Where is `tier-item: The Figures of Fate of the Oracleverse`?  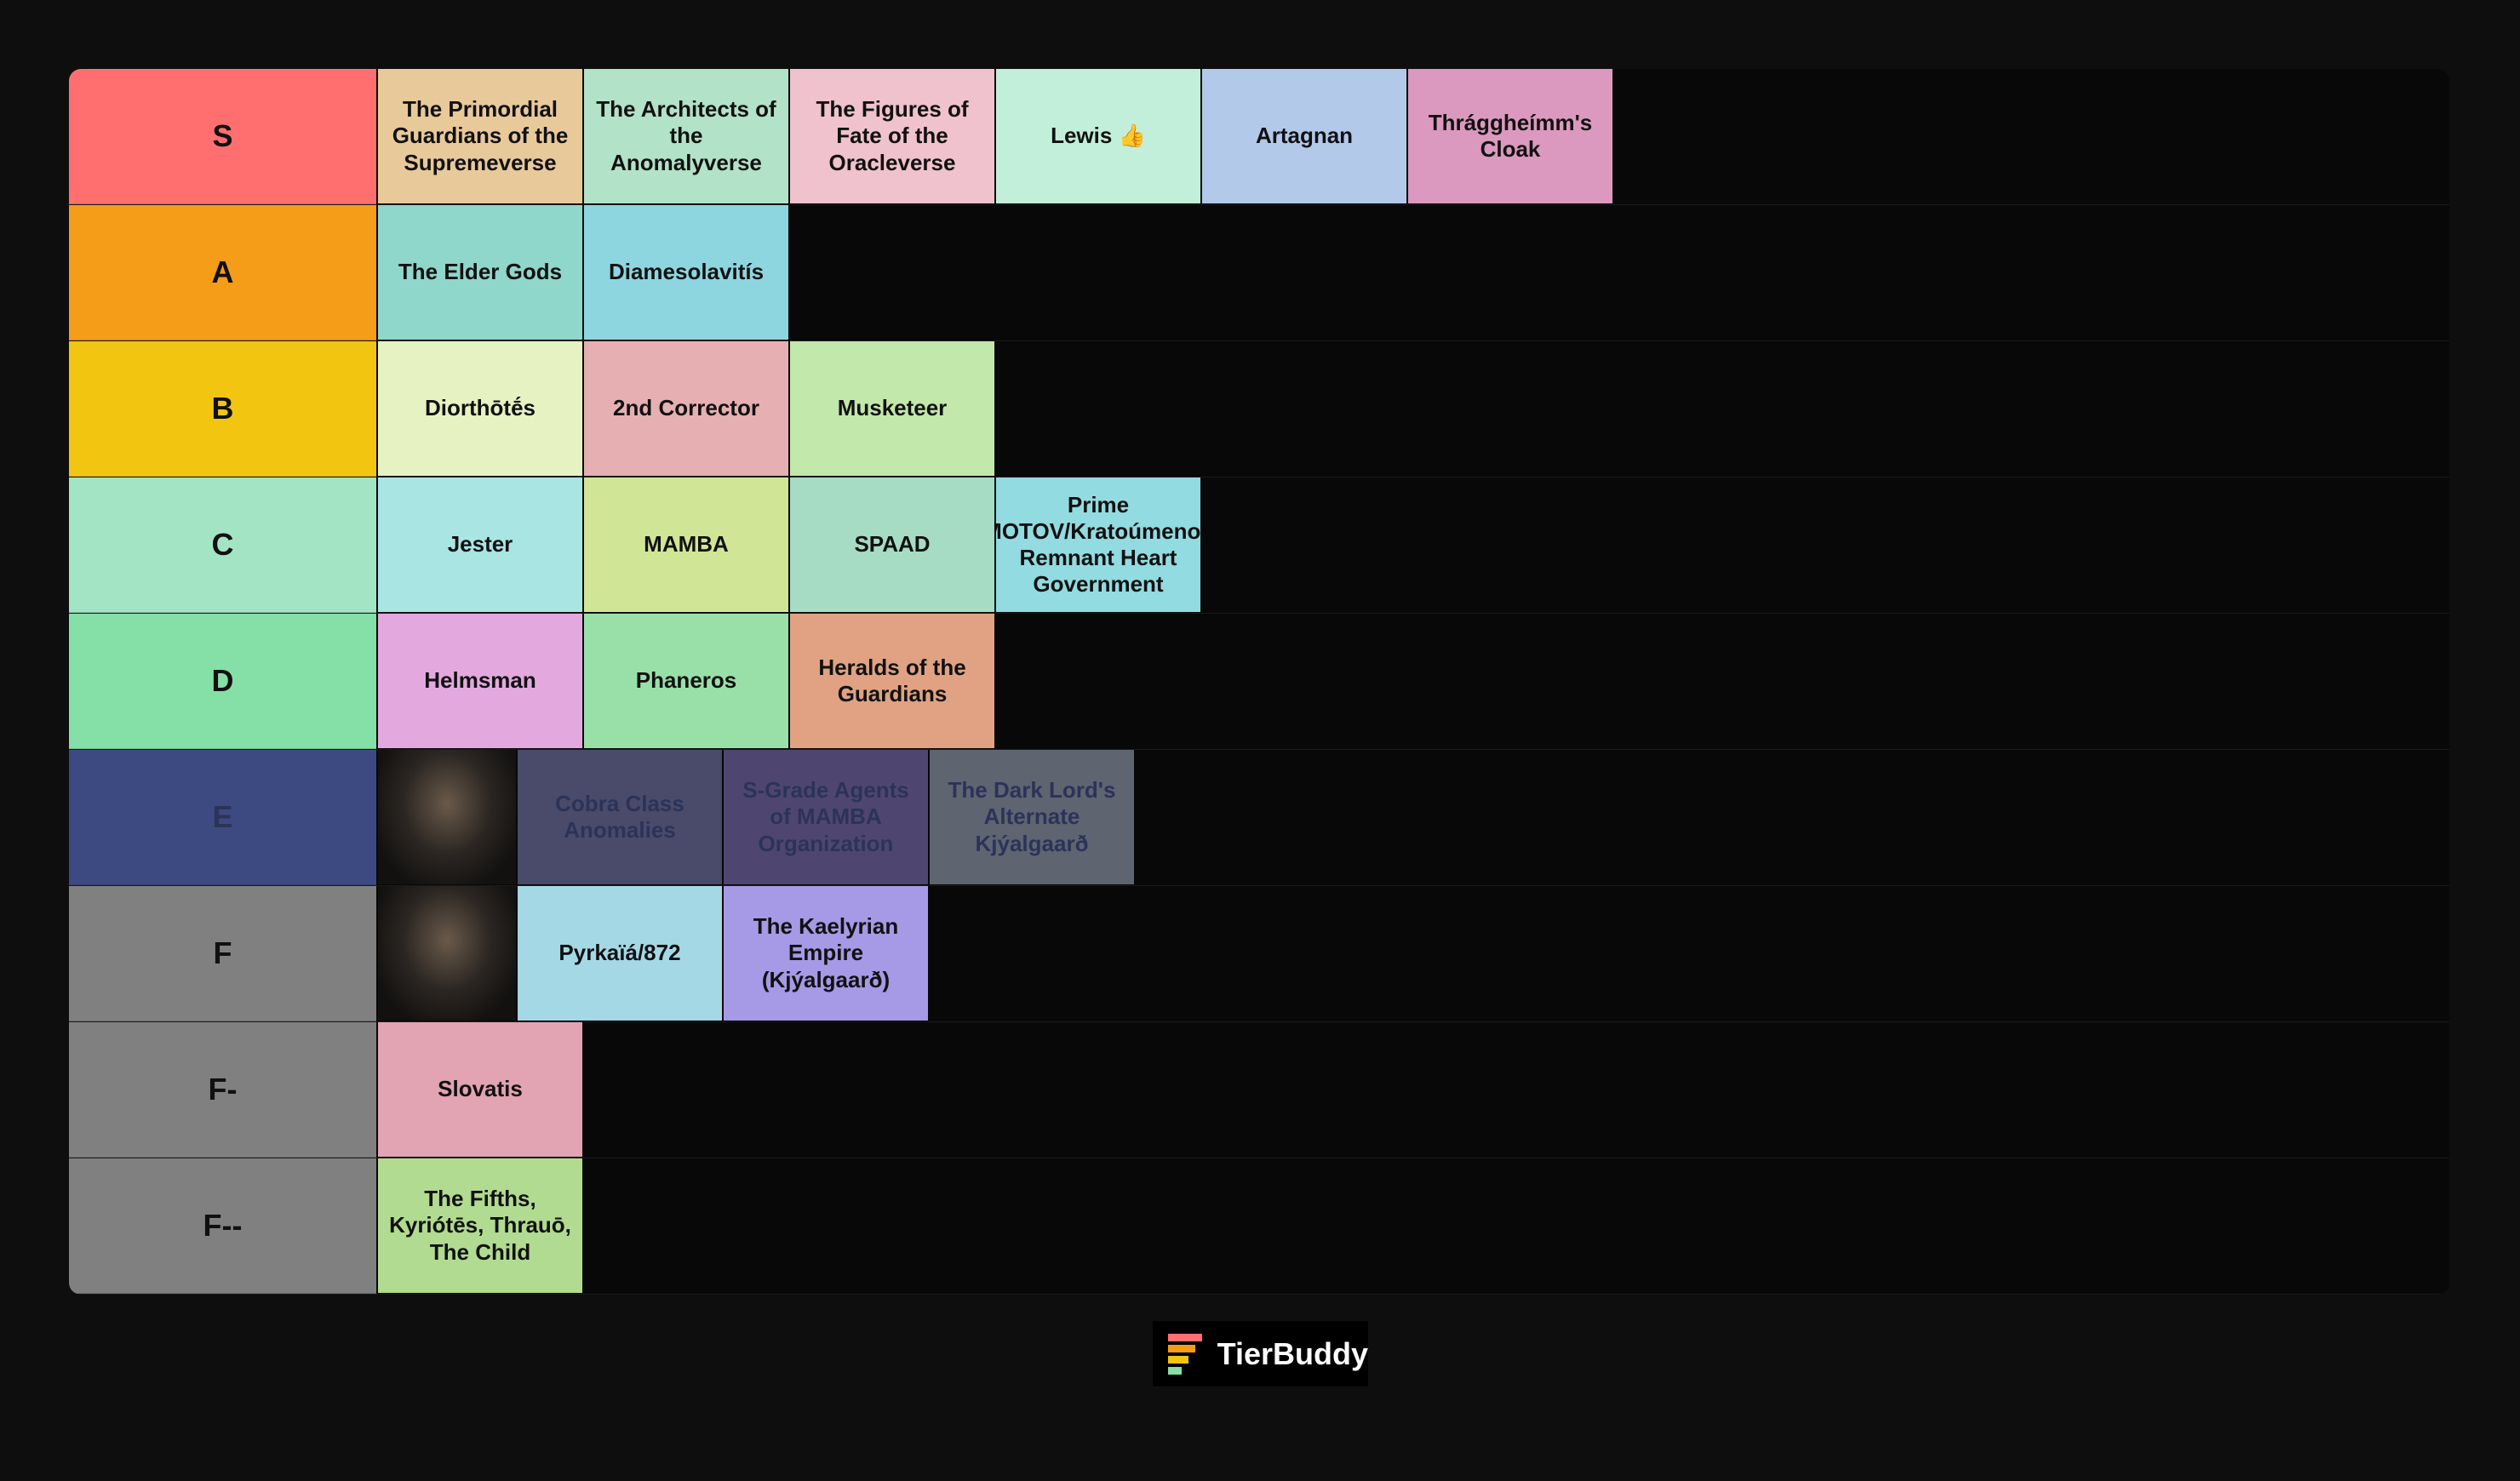 tier-item: The Figures of Fate of the Oracleverse is located at coordinates (892, 136).